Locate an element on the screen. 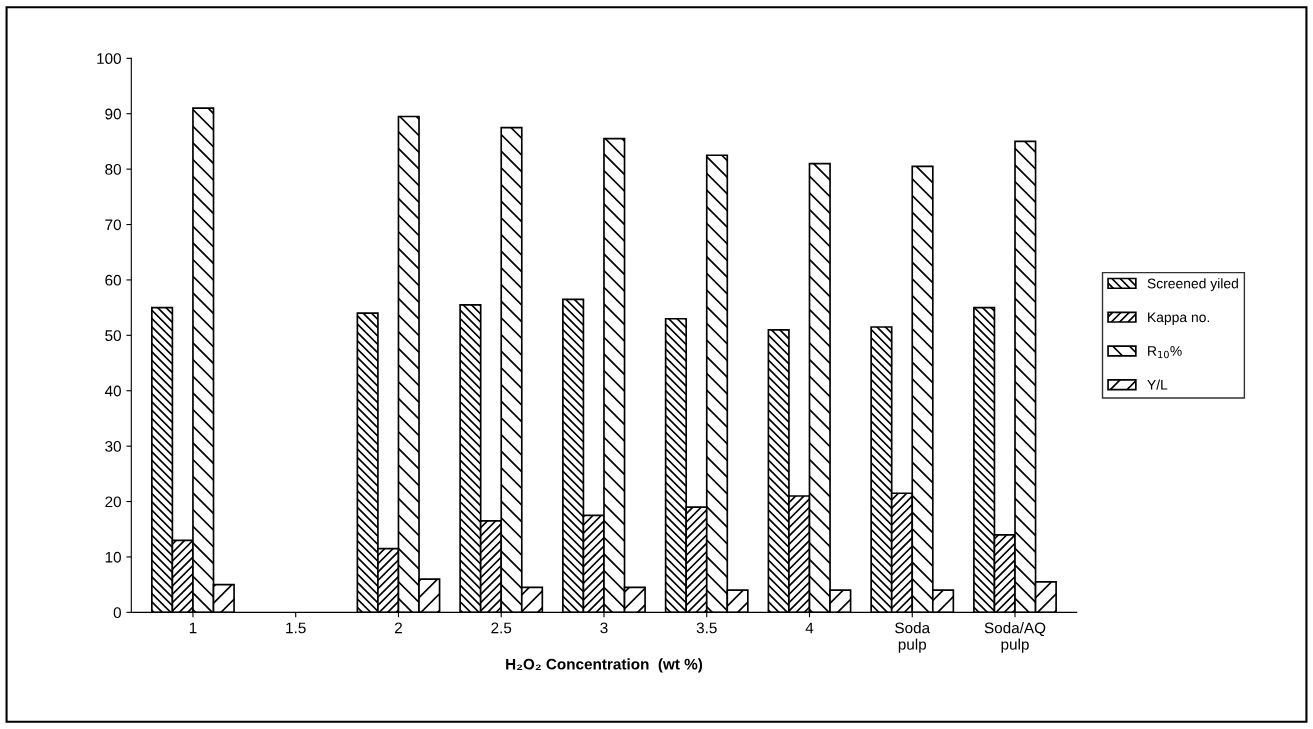 This screenshot has width=1313, height=729. y-tick-label: 50 is located at coordinates (113, 336).